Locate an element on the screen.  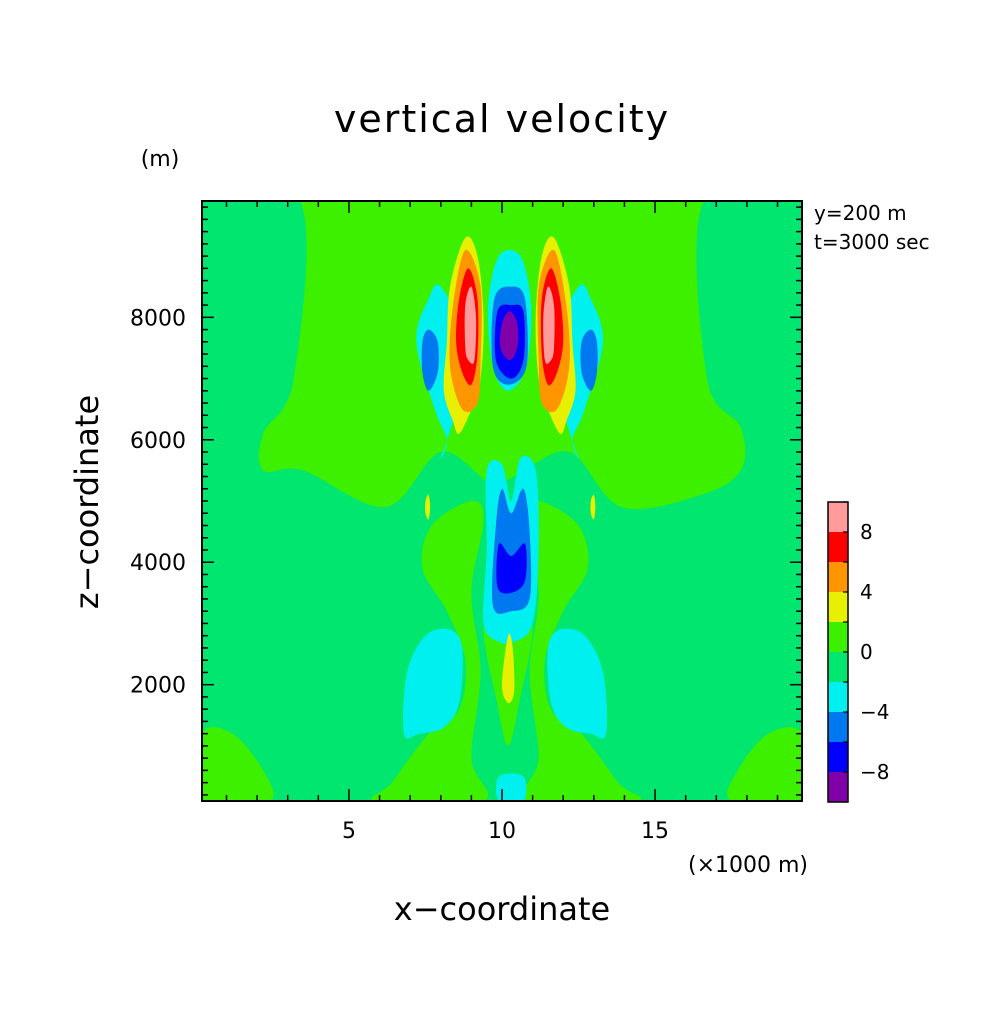
y-tick-label: 2000 is located at coordinates (158, 686).